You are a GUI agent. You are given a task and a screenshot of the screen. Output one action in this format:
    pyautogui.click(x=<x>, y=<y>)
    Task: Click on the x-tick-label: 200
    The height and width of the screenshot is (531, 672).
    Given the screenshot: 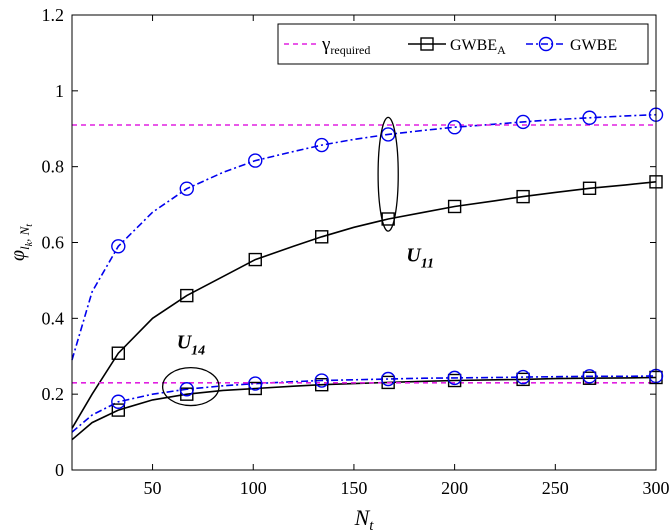 What is the action you would take?
    pyautogui.click(x=454, y=488)
    